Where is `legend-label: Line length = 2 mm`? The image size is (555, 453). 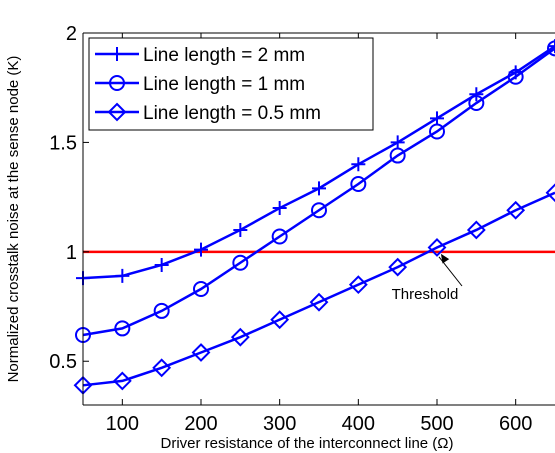
legend-label: Line length = 2 mm is located at coordinates (224, 55).